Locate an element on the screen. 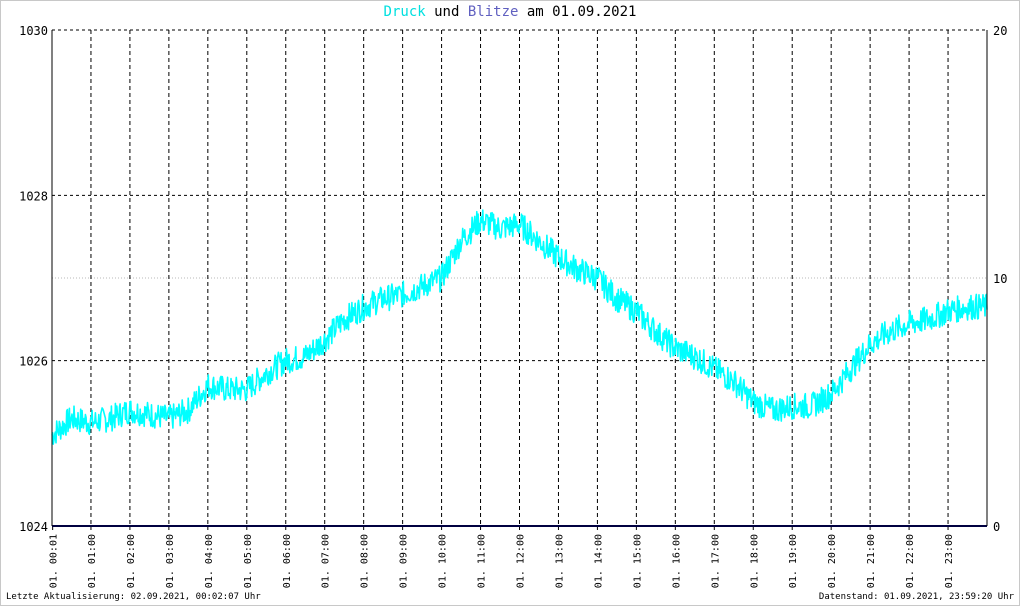 This screenshot has height=606, width=1020. data-state-text: Datenstand: 01.09.2021, 23:59:20 Uhr is located at coordinates (916, 597).